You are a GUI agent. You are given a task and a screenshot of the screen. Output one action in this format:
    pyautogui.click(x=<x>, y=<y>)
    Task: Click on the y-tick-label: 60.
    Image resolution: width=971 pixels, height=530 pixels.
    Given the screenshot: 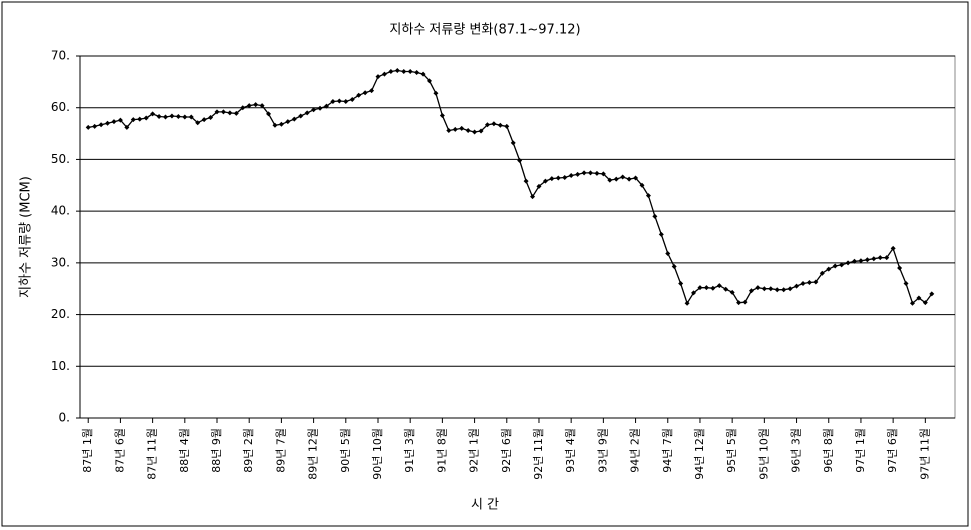 What is the action you would take?
    pyautogui.click(x=60, y=107)
    